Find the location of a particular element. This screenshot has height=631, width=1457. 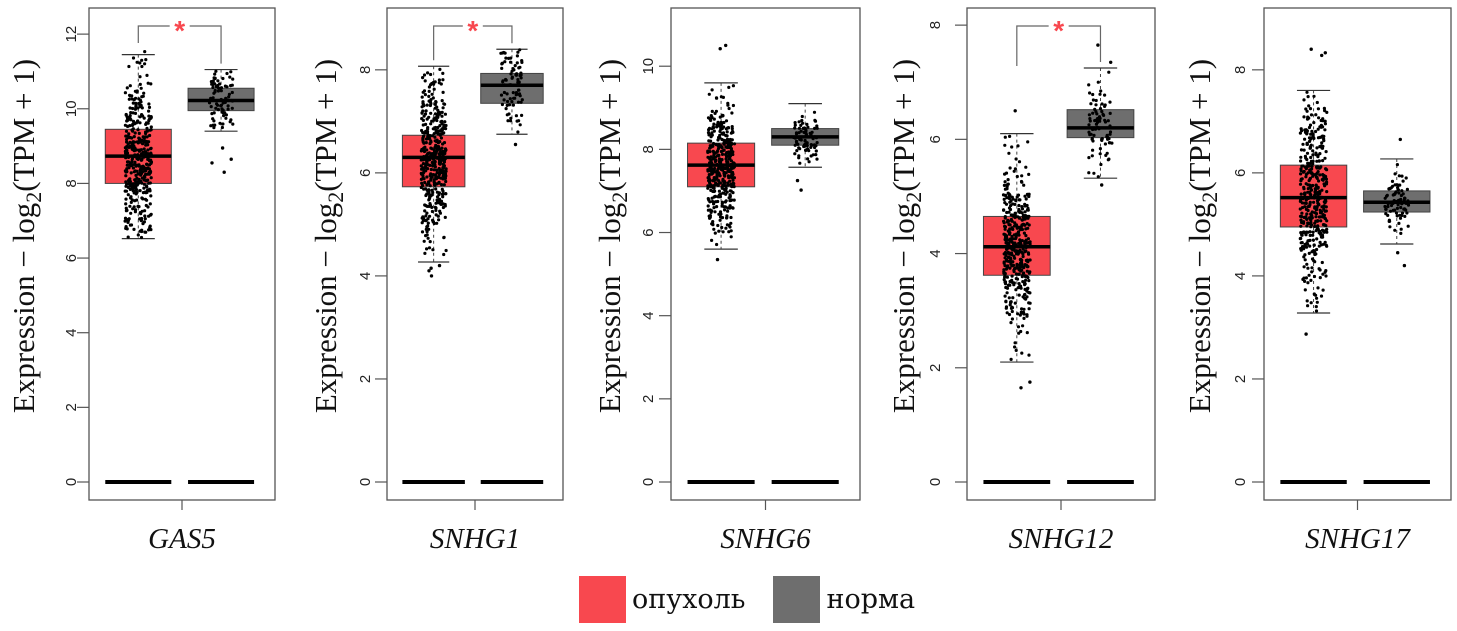

y-tick-label: 10 is located at coordinates (71, 108).